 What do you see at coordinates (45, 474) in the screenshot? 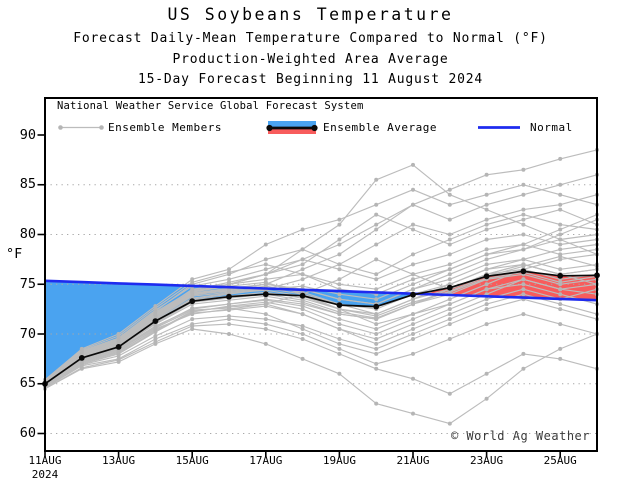
I see `x-axis-year-label: 2024` at bounding box center [45, 474].